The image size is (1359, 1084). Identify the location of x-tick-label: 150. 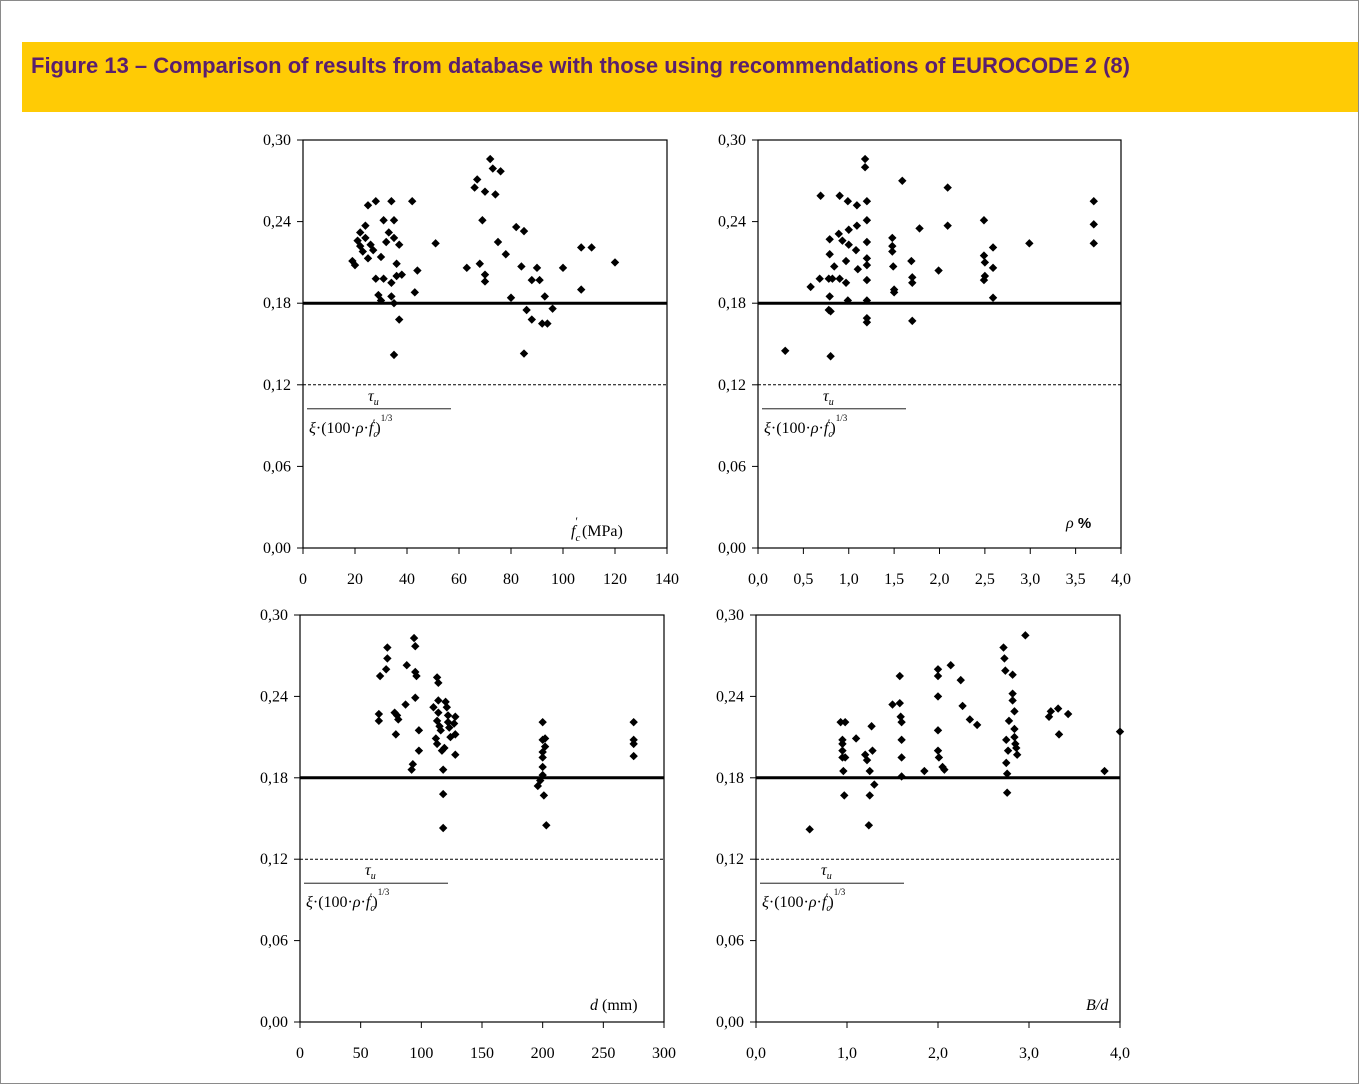
(482, 1053).